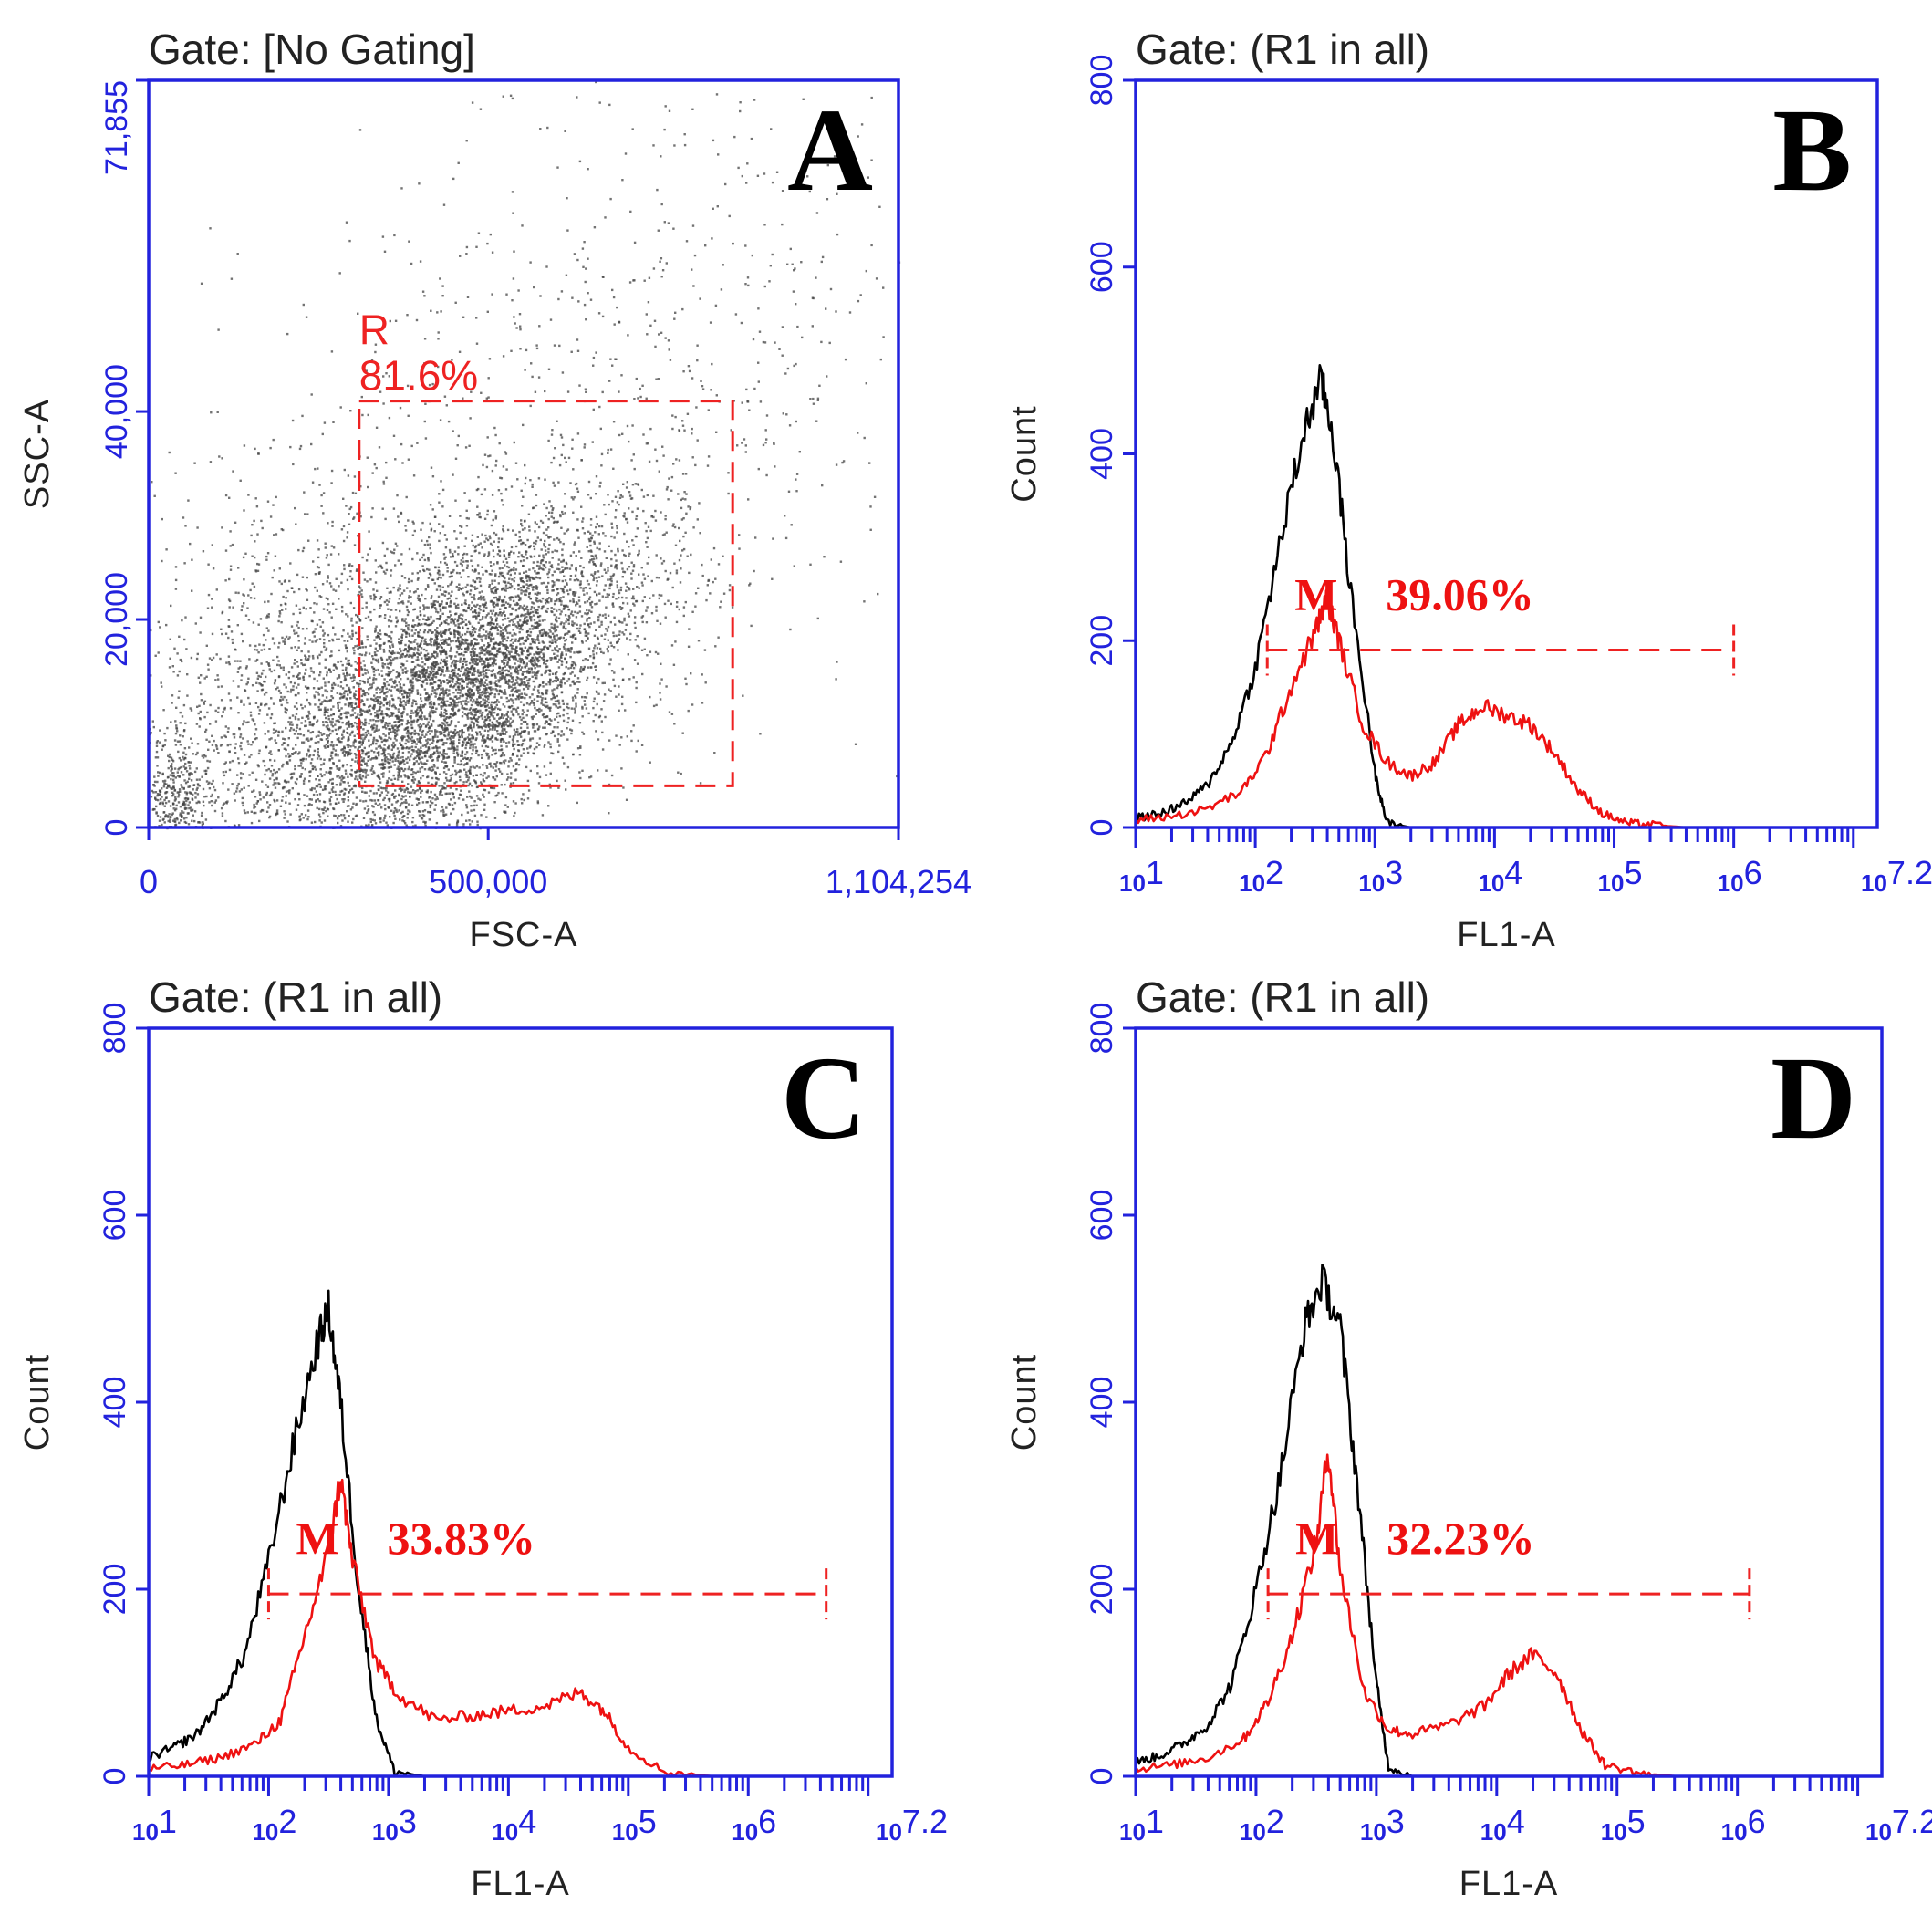 This screenshot has height=1914, width=1932. Describe the element at coordinates (488, 882) in the screenshot. I see `x-tick-label: 500,000` at that location.